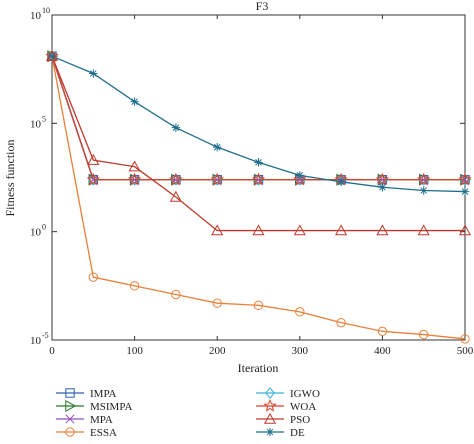 The height and width of the screenshot is (444, 474). I want to click on legend-marker-de, so click(270, 432).